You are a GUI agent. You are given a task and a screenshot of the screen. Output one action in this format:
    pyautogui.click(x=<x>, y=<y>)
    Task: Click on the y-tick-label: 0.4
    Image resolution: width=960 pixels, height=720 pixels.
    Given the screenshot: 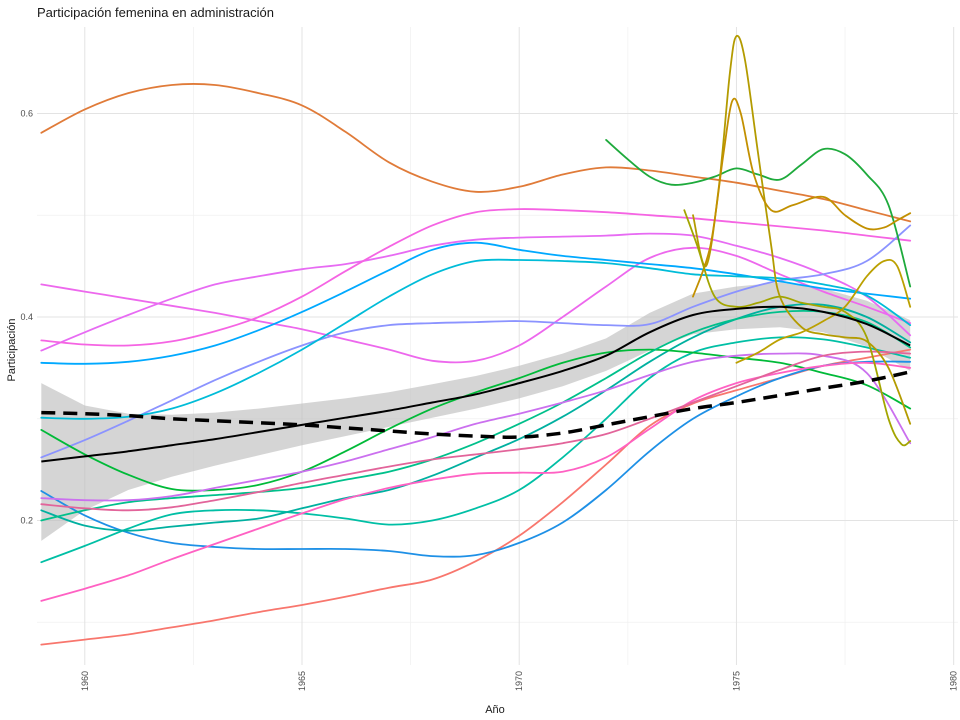 What is the action you would take?
    pyautogui.click(x=26, y=317)
    